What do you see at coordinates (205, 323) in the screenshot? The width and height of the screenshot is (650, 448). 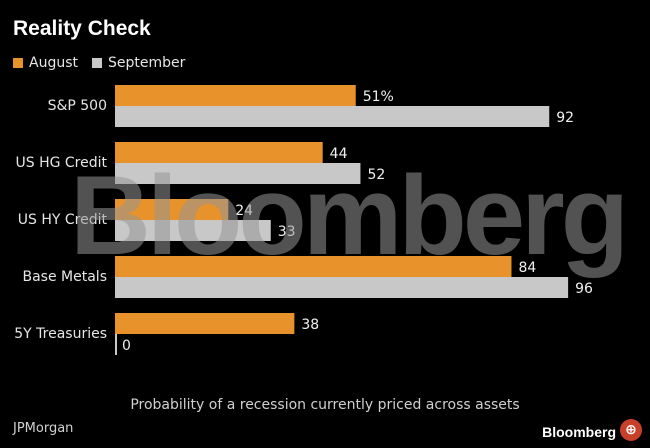 I see `bar-august-5y-treasuries` at bounding box center [205, 323].